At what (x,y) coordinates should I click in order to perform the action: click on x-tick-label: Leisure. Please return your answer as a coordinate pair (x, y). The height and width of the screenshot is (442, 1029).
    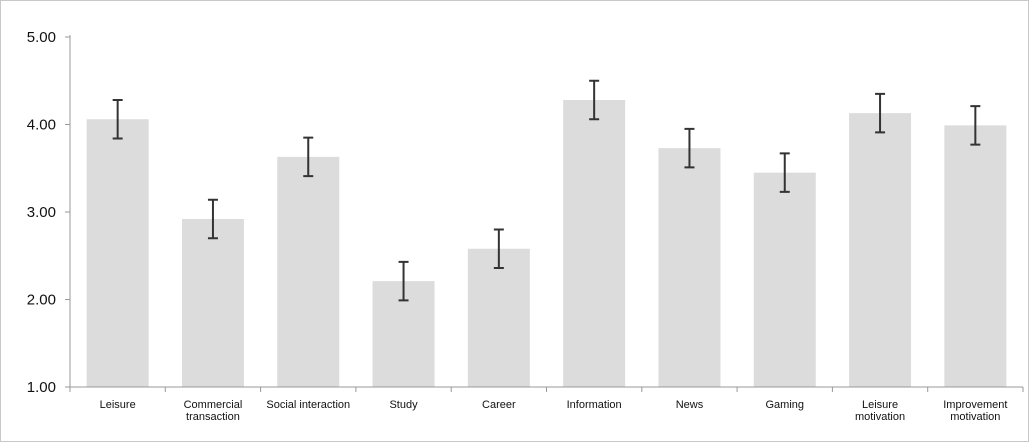
    Looking at the image, I should click on (118, 405).